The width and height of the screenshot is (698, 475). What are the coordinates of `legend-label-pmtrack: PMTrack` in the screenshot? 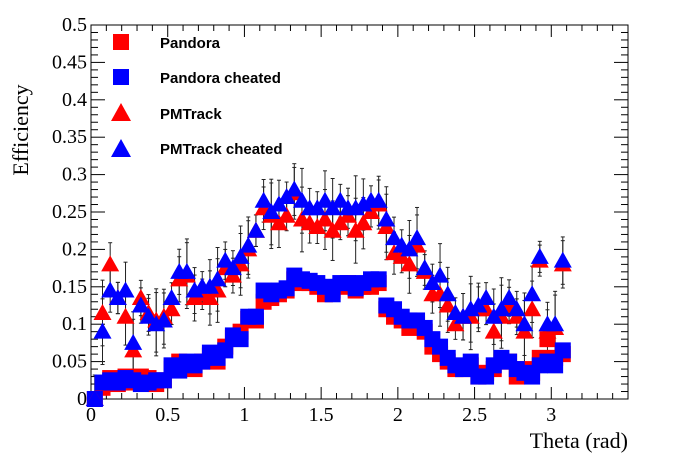 It's located at (191, 114).